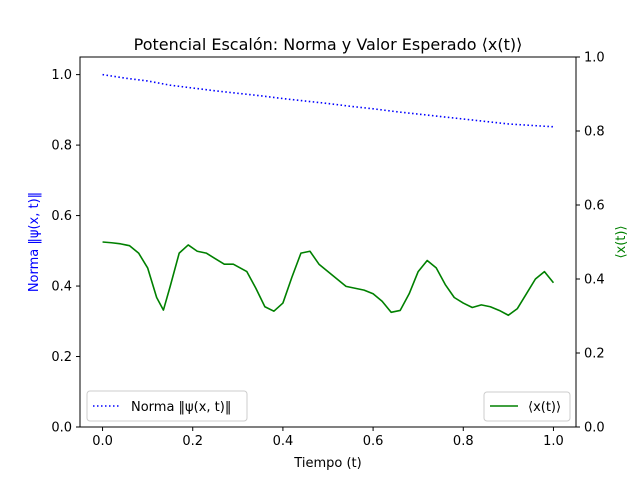 The width and height of the screenshot is (640, 480). I want to click on legend-expected-x-box, so click(527, 406).